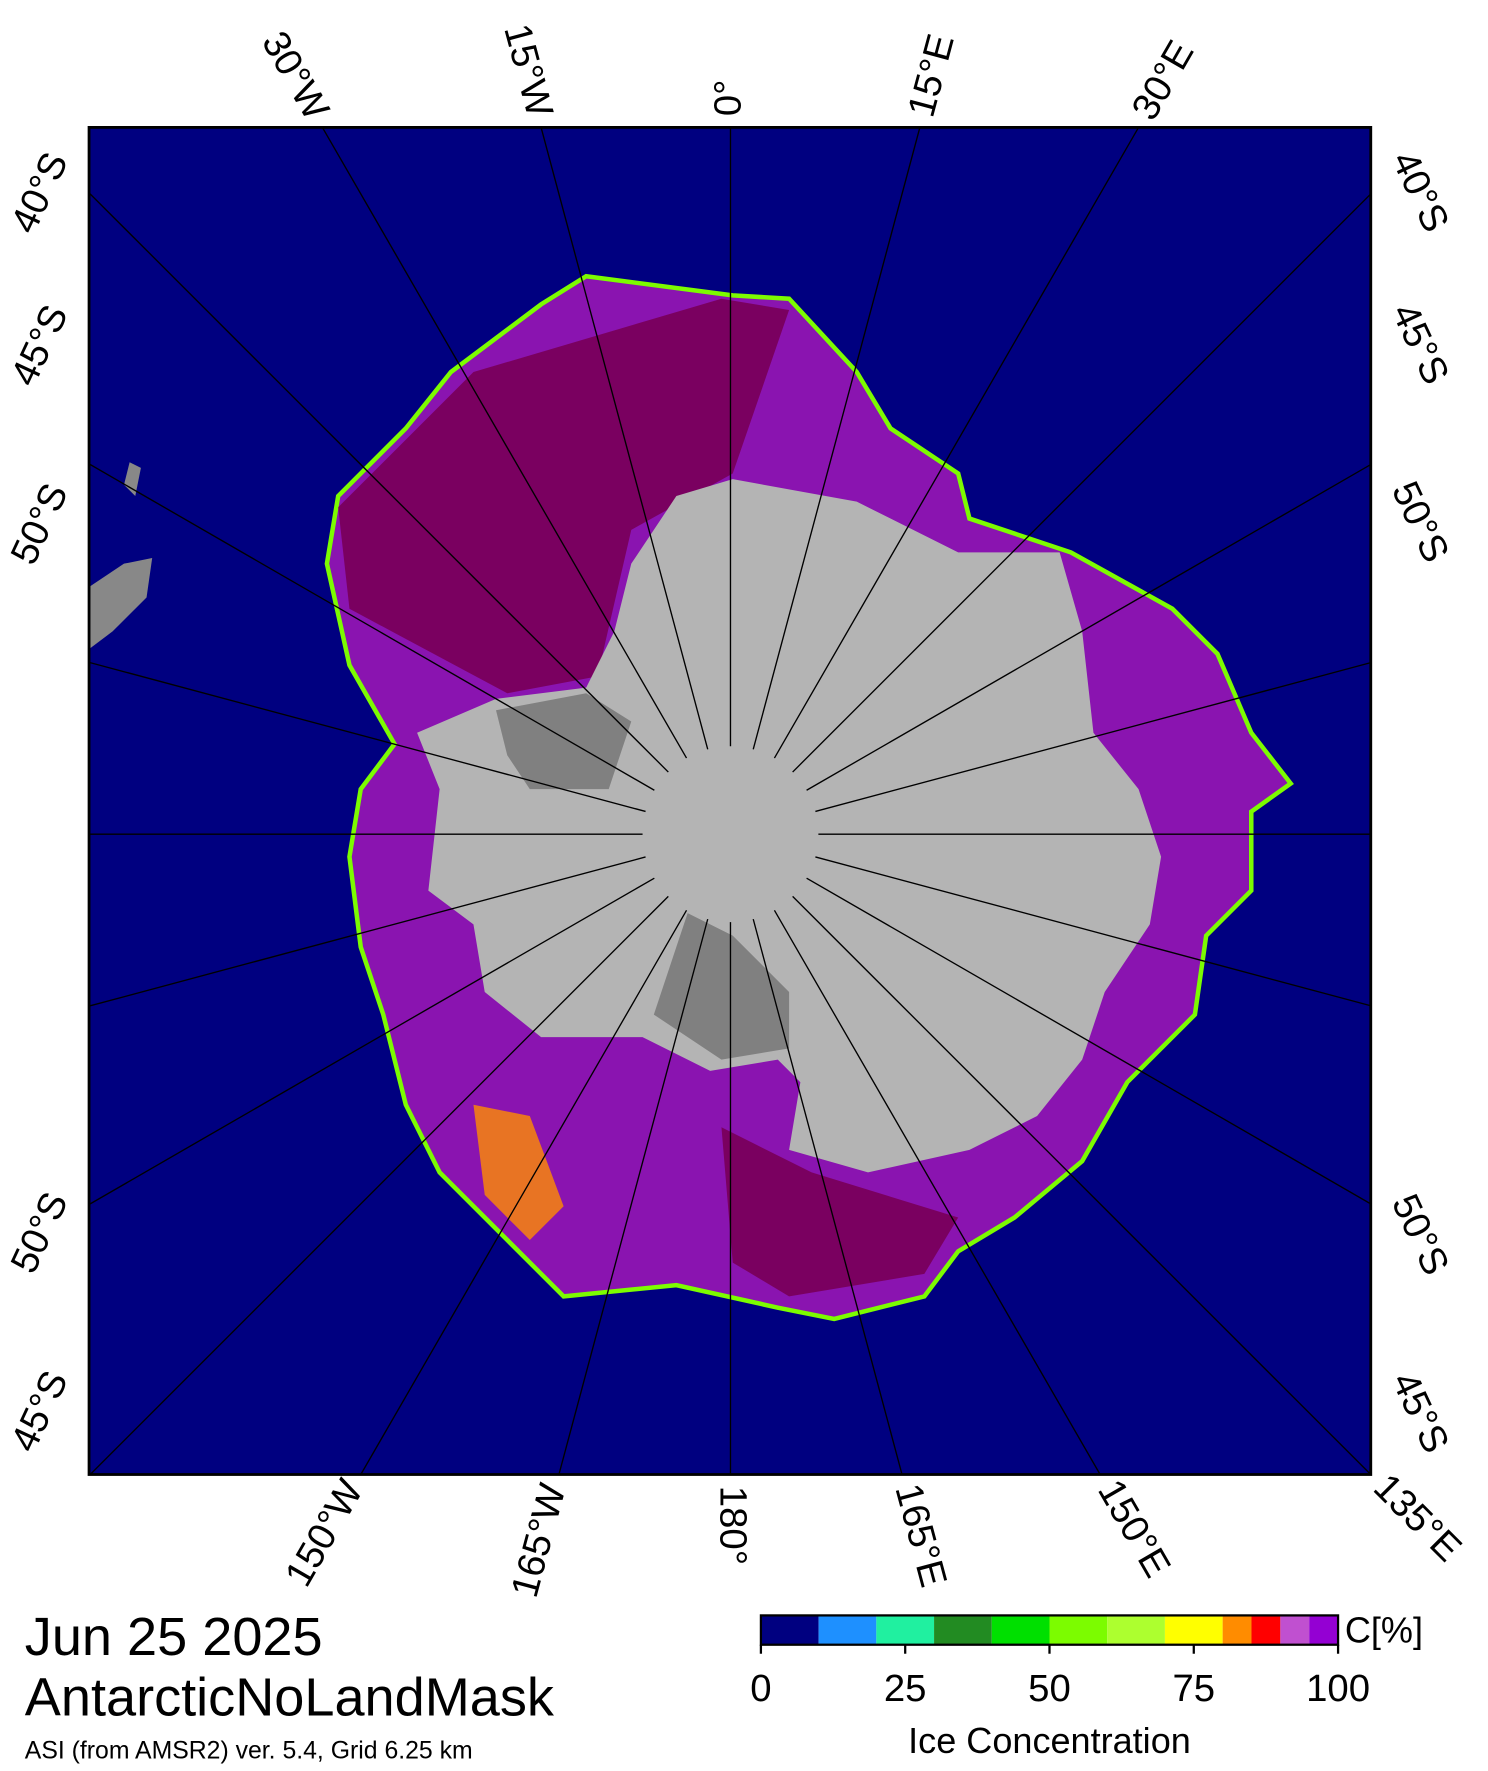 The height and width of the screenshot is (1771, 1488). I want to click on colorbar-title: Ice Concentration, so click(1049, 1740).